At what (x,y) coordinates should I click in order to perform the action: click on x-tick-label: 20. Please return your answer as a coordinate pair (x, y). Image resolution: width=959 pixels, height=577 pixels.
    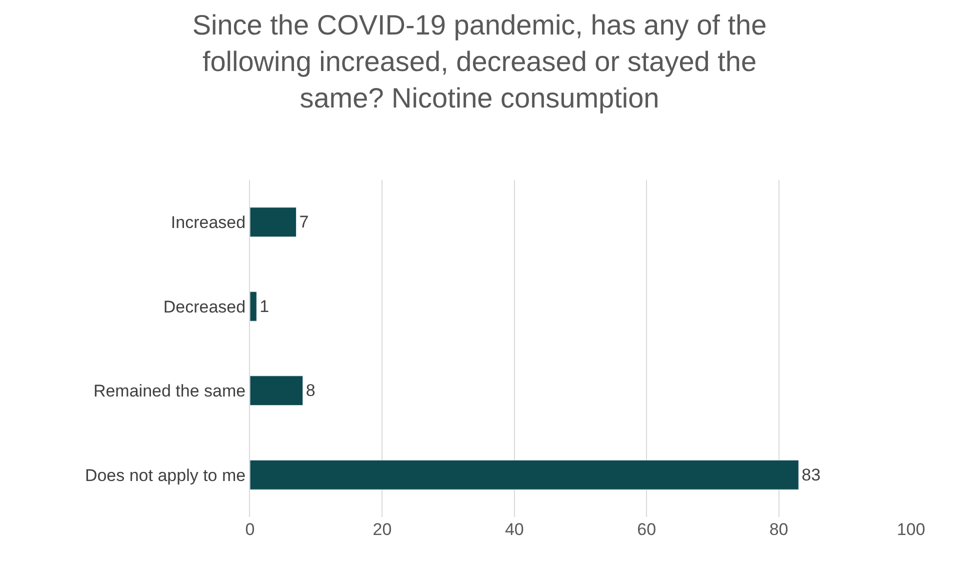
    Looking at the image, I should click on (382, 529).